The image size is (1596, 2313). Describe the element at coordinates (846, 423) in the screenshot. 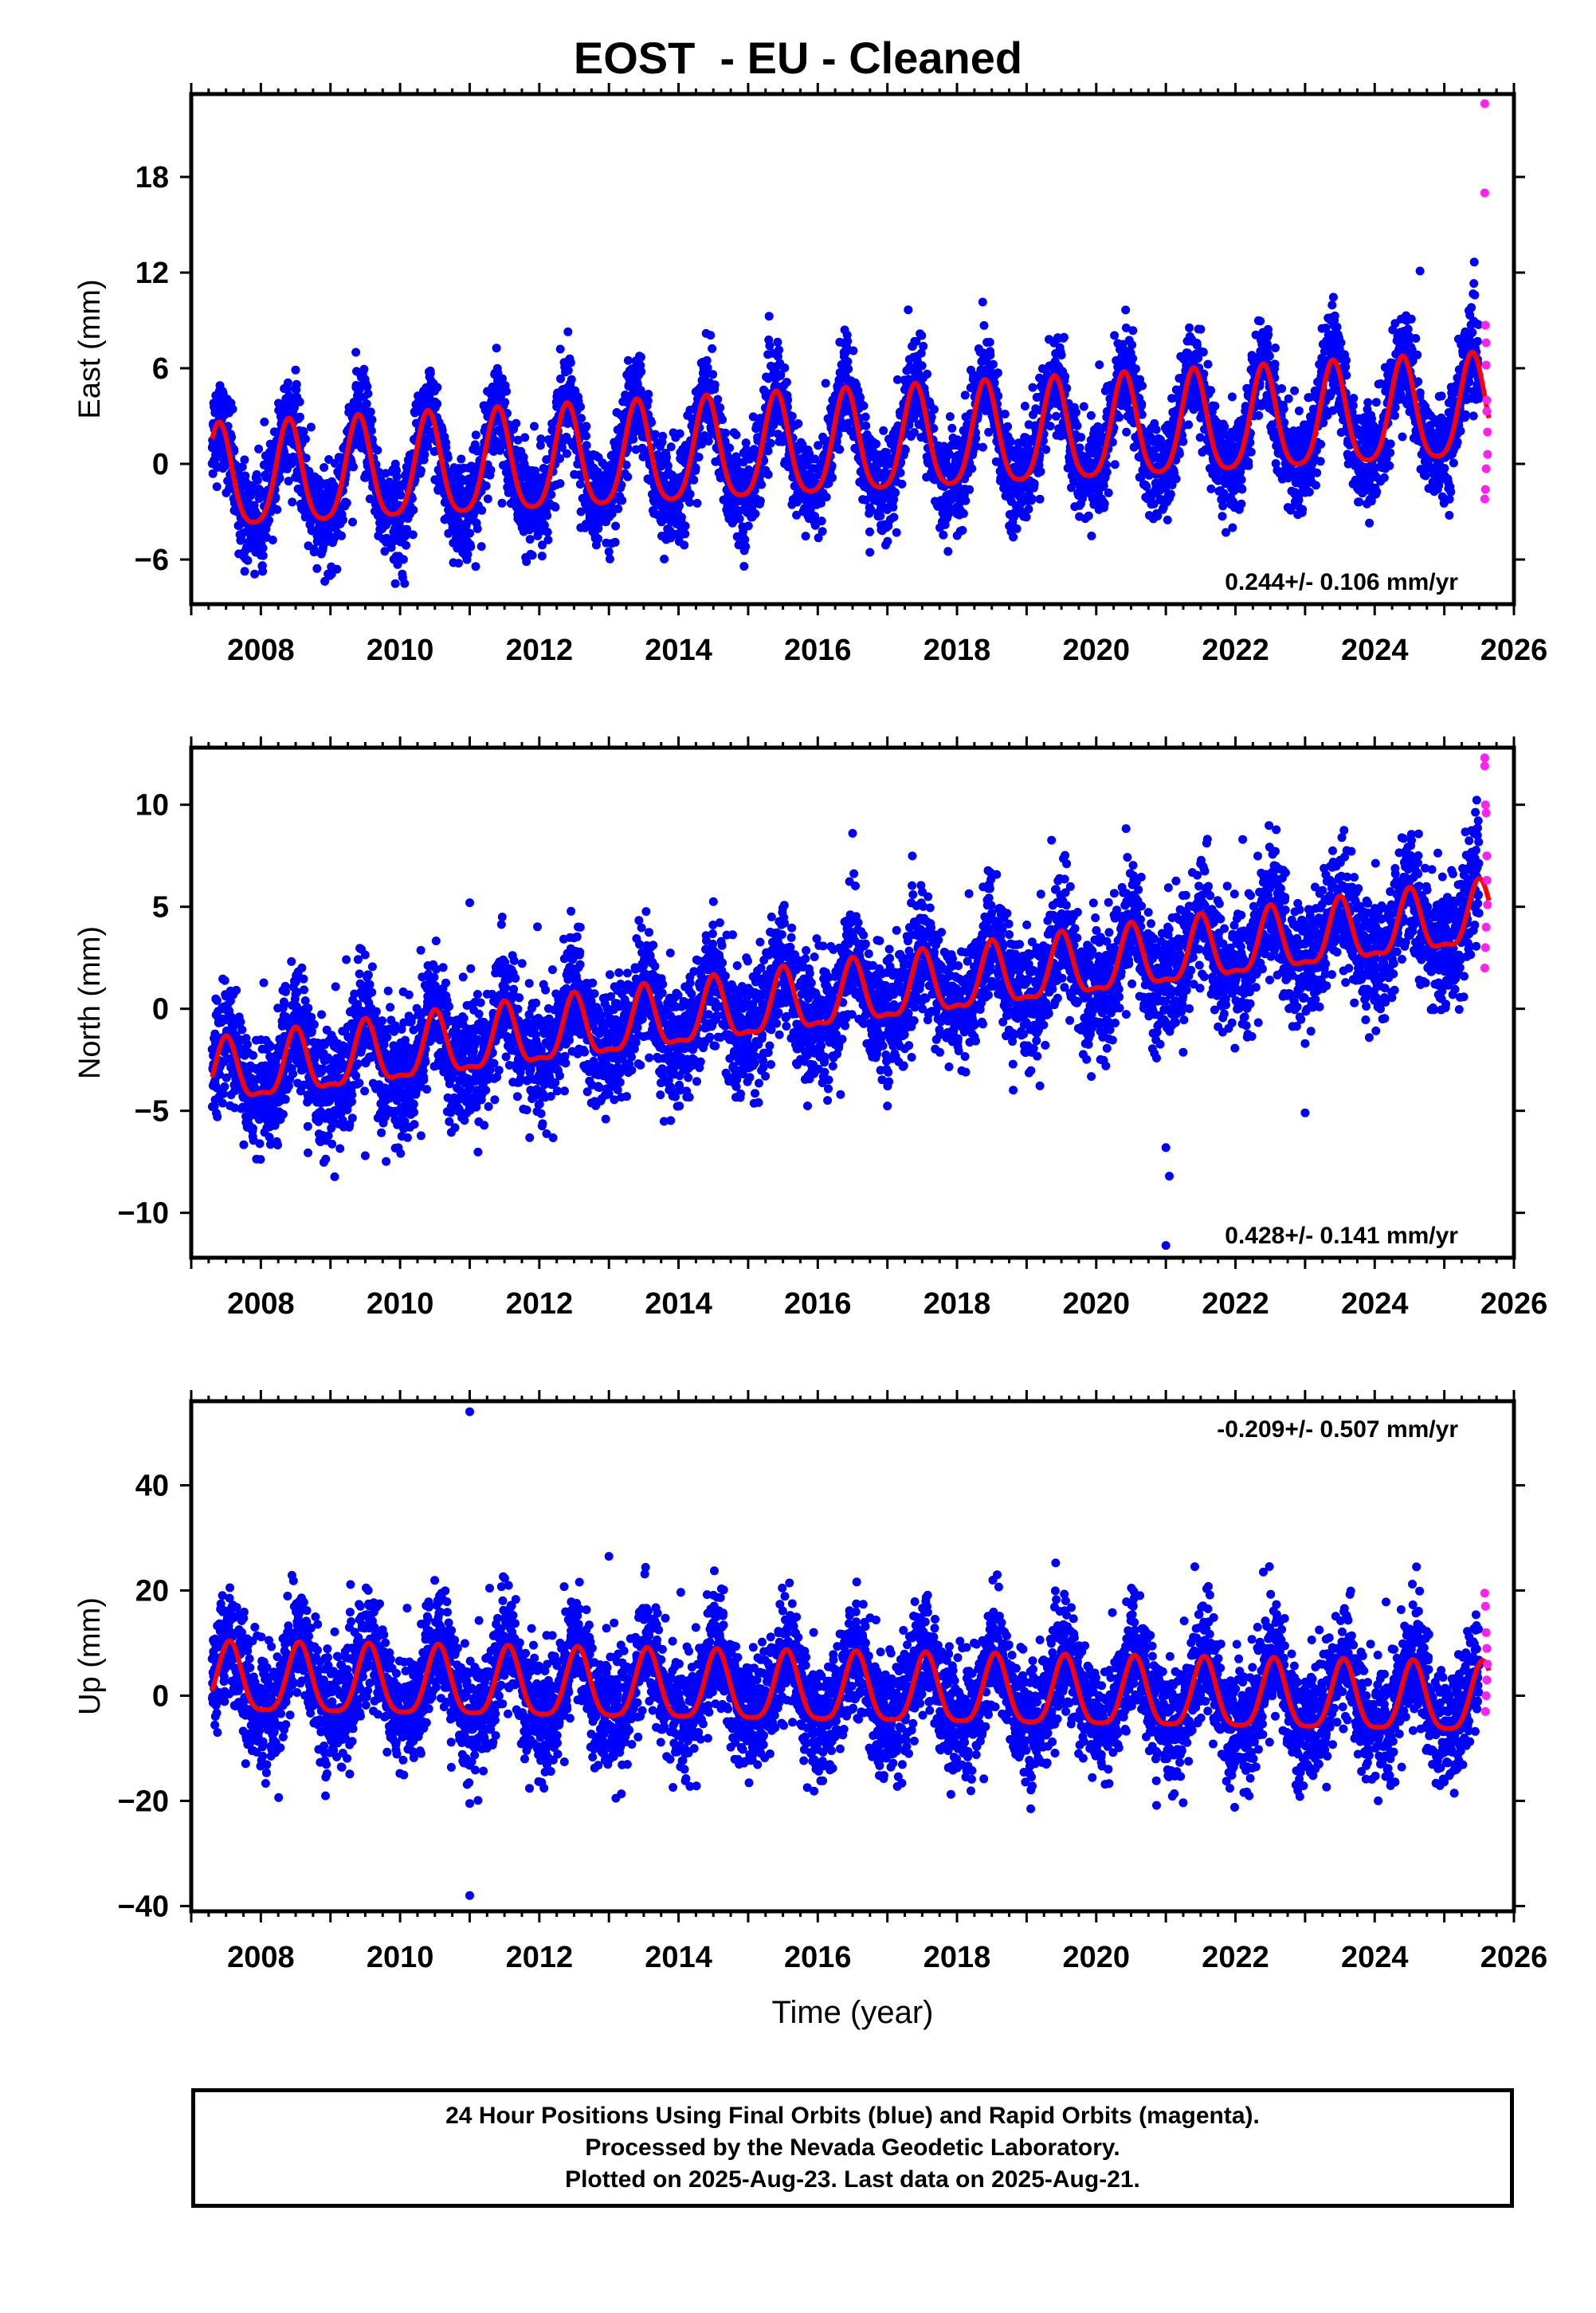

I see `final-orbit-points` at that location.